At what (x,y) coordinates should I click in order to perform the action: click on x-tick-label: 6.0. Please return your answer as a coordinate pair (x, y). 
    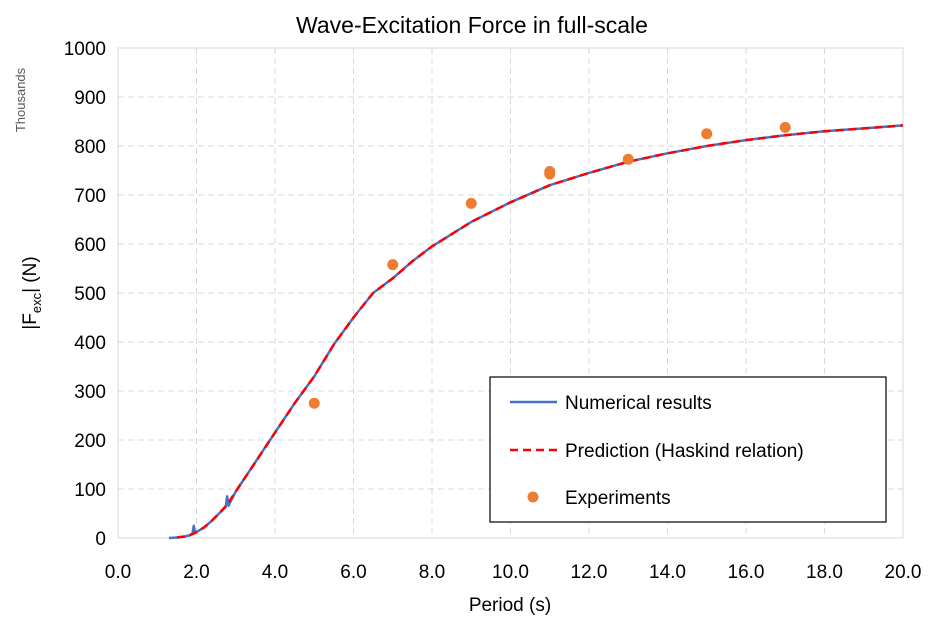
    Looking at the image, I should click on (353, 572).